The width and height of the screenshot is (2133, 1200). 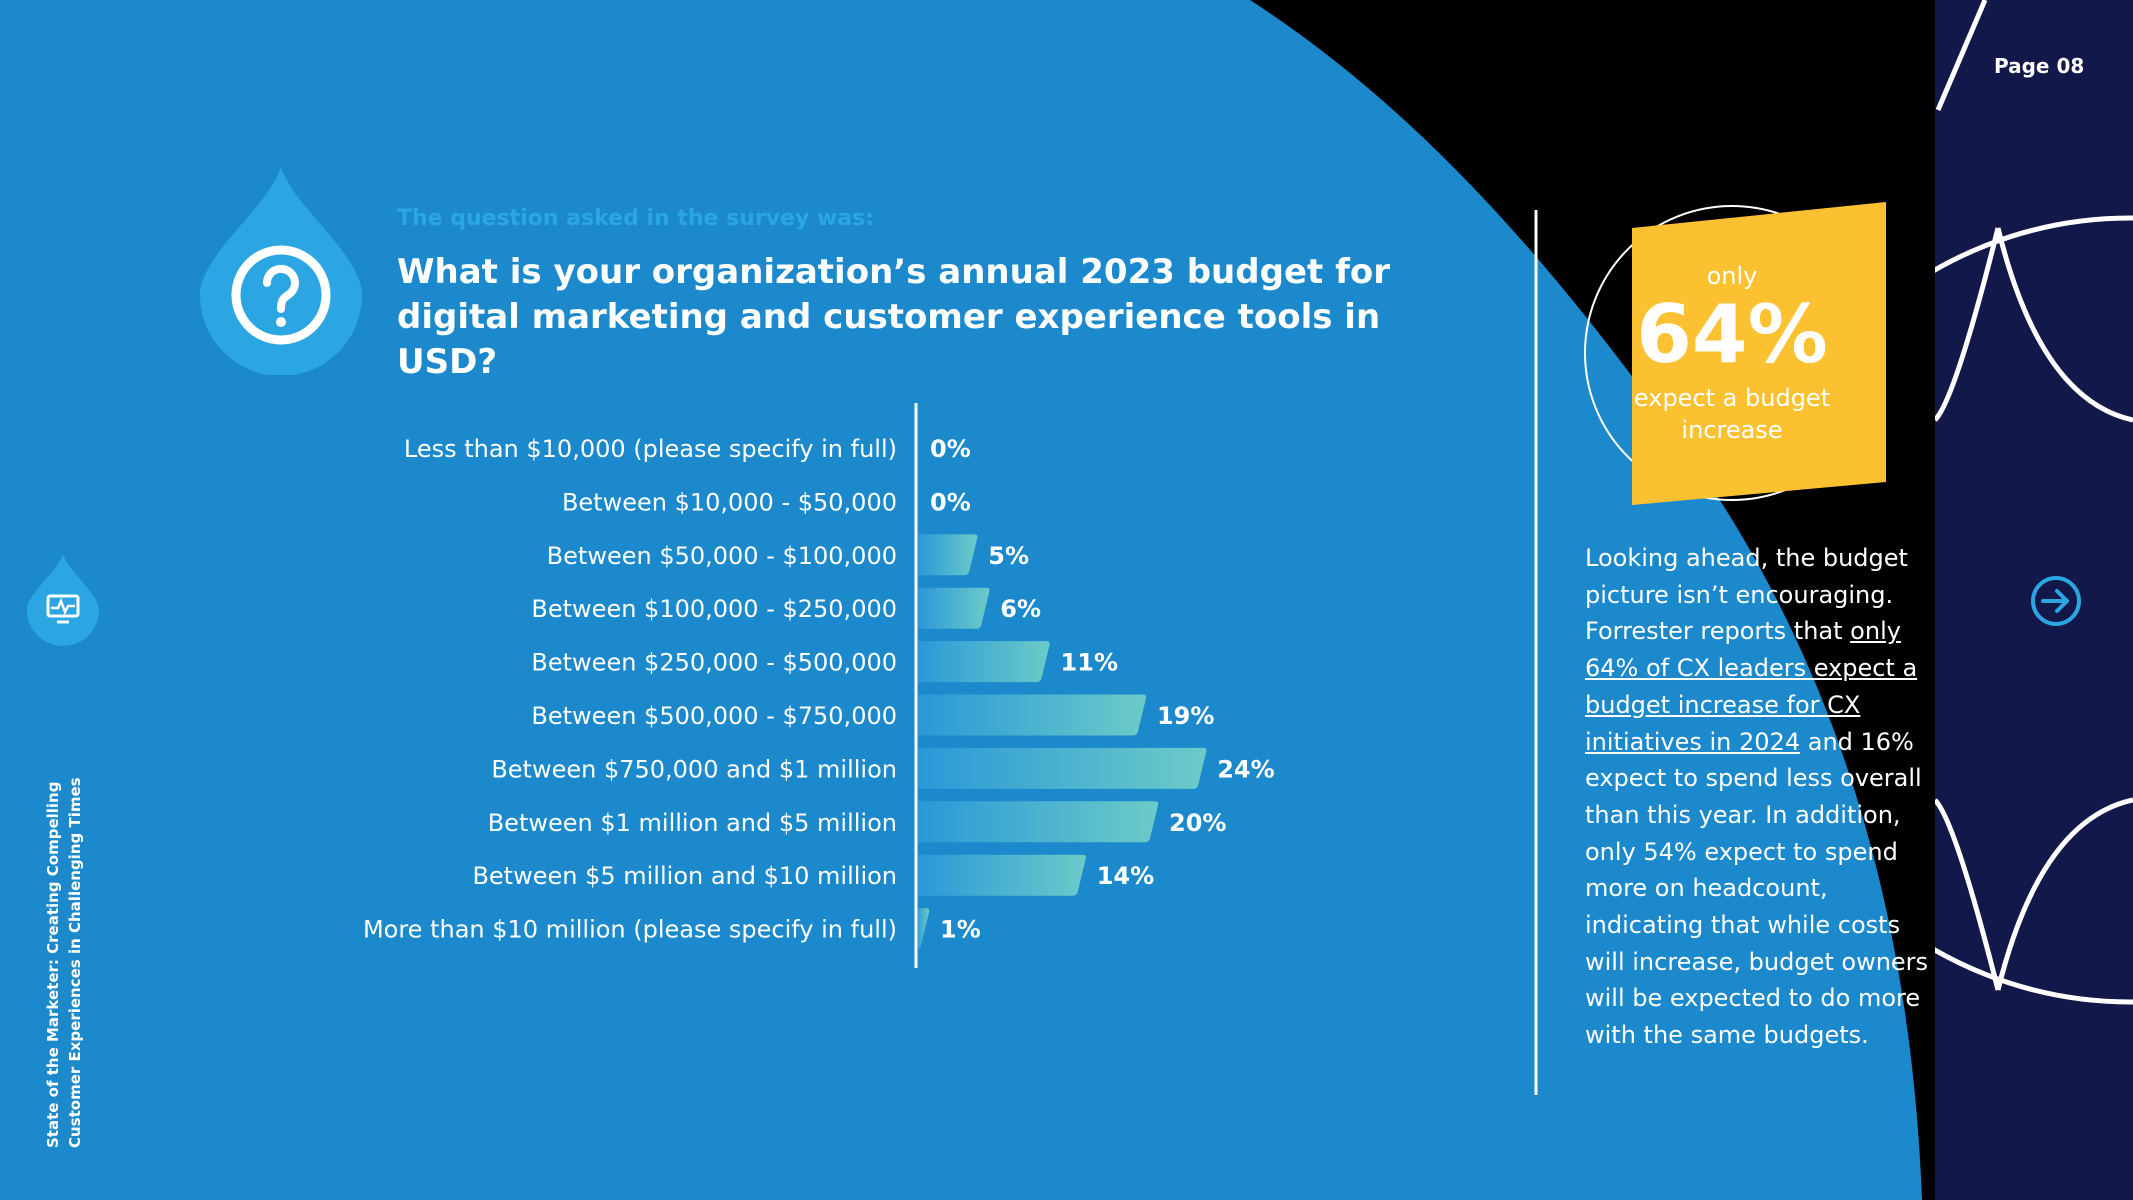 I want to click on category-label: Between $250,000 - $500,000, so click(x=714, y=663).